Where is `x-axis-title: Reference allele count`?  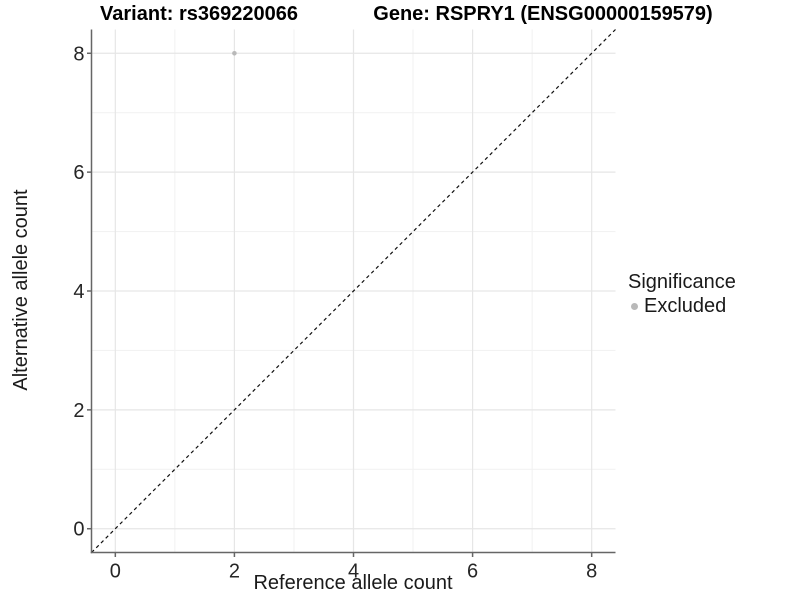 x-axis-title: Reference allele count is located at coordinates (353, 583).